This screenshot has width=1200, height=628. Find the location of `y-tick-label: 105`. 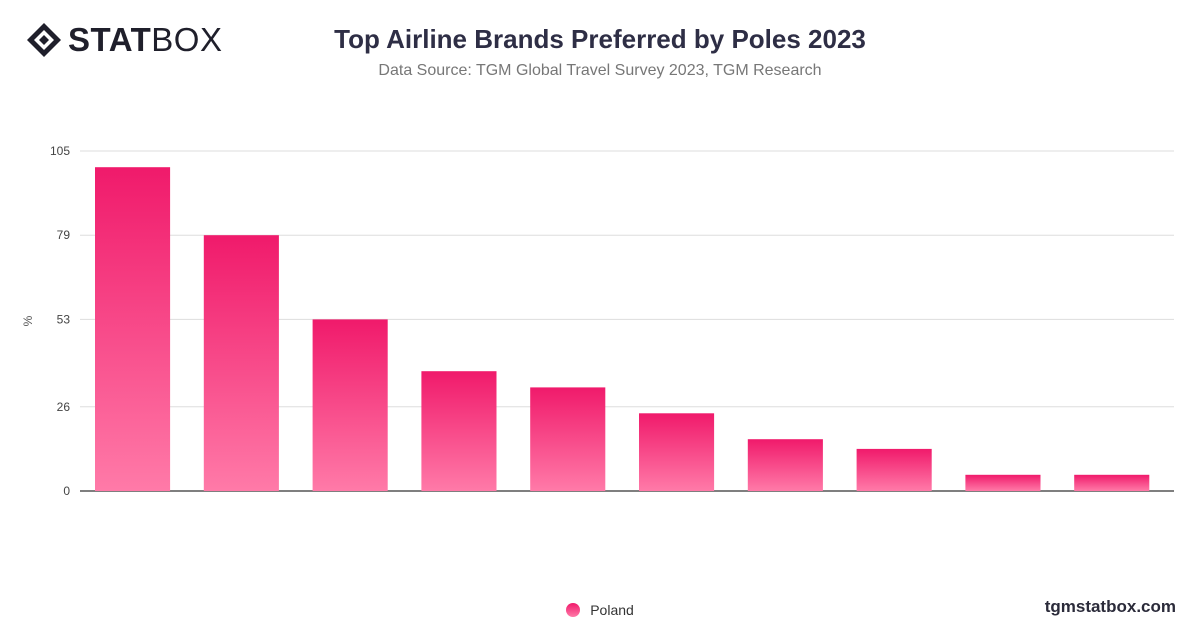

y-tick-label: 105 is located at coordinates (60, 151).